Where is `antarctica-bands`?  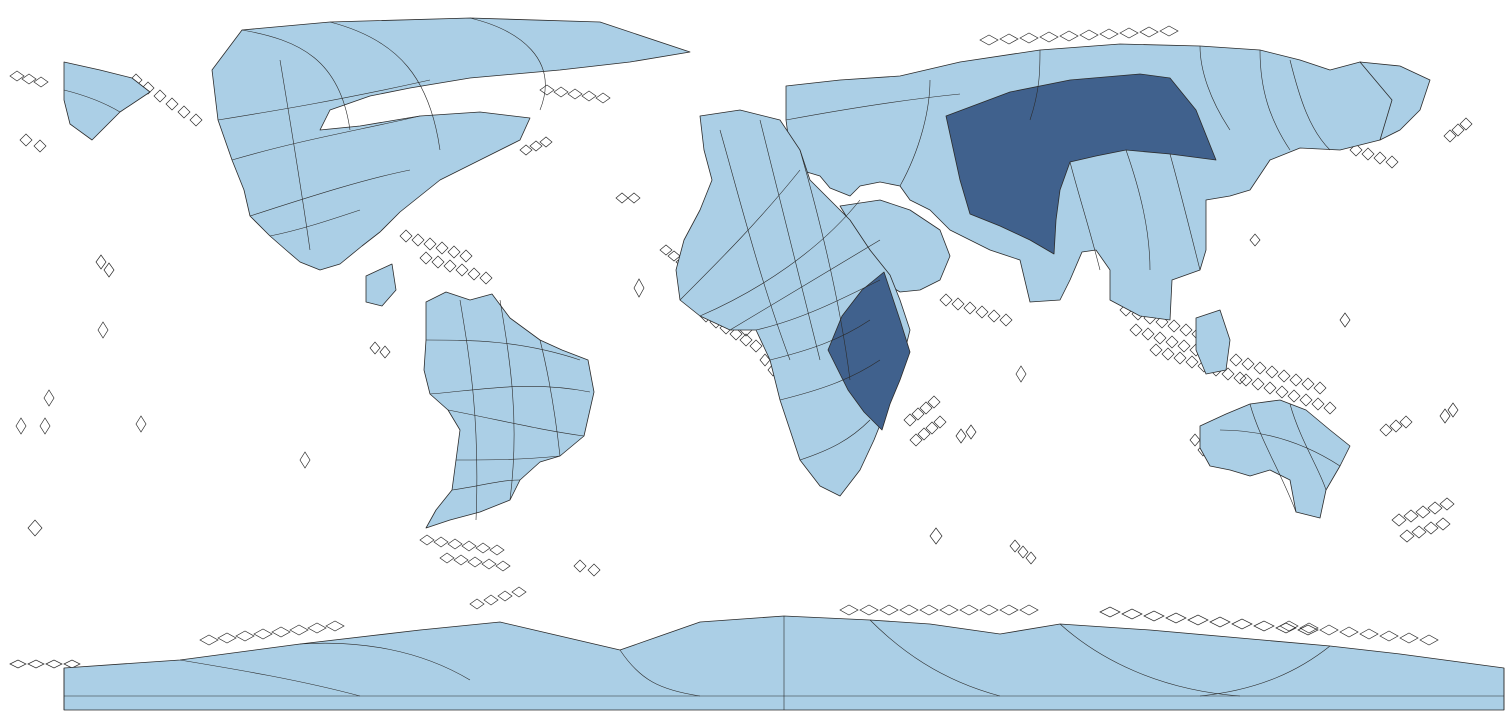 antarctica-bands is located at coordinates (784, 663).